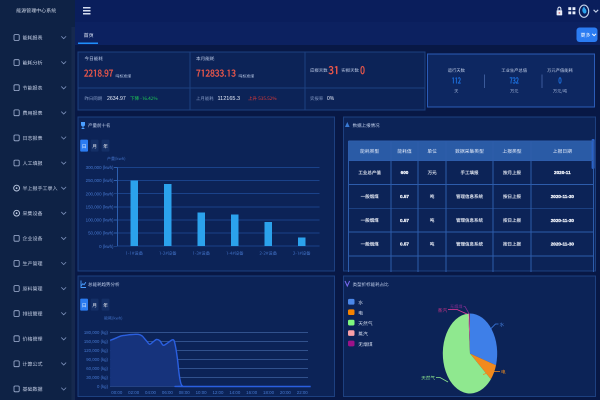  What do you see at coordinates (100, 180) in the screenshot?
I see `svg-text: 250,000 (kwh)` at bounding box center [100, 180].